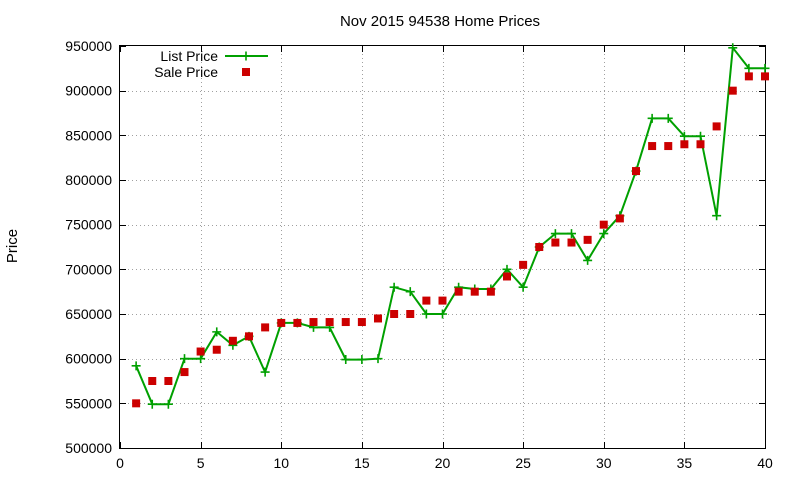 This screenshot has height=480, width=800. What do you see at coordinates (88, 46) in the screenshot?
I see `y-tick-label: 950000` at bounding box center [88, 46].